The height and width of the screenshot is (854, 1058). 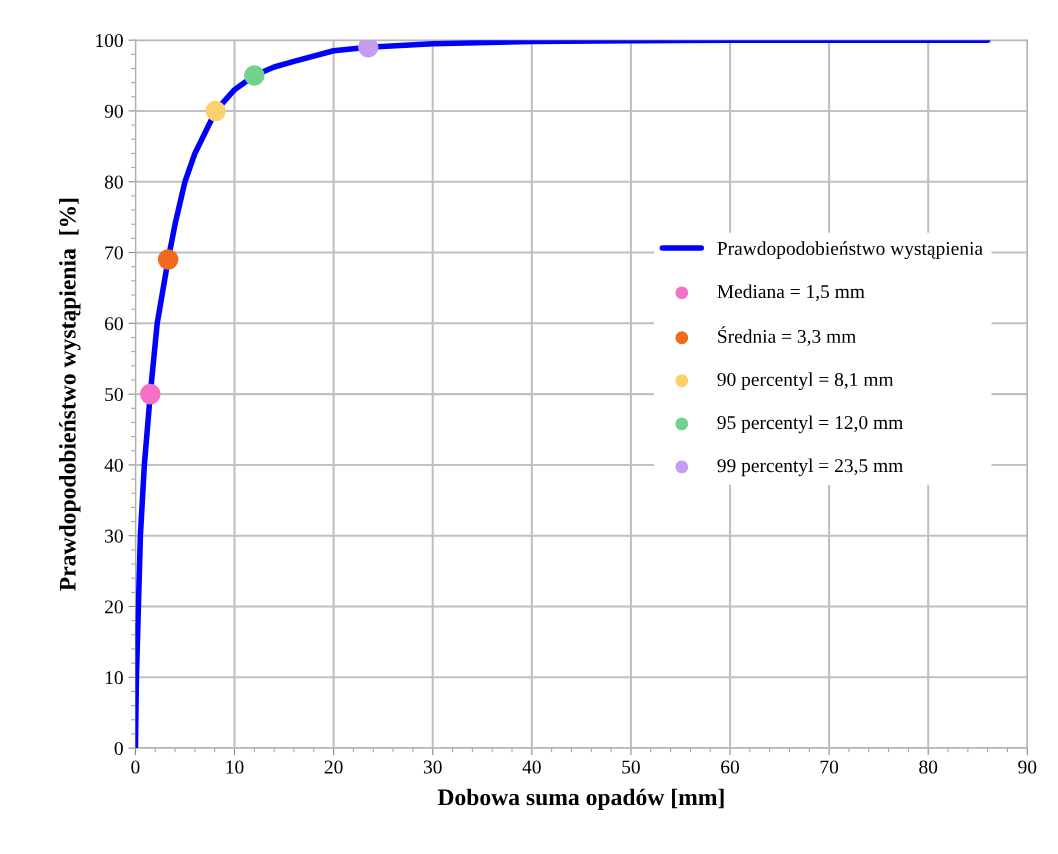 What do you see at coordinates (109, 40) in the screenshot?
I see `y-tick-label: 100` at bounding box center [109, 40].